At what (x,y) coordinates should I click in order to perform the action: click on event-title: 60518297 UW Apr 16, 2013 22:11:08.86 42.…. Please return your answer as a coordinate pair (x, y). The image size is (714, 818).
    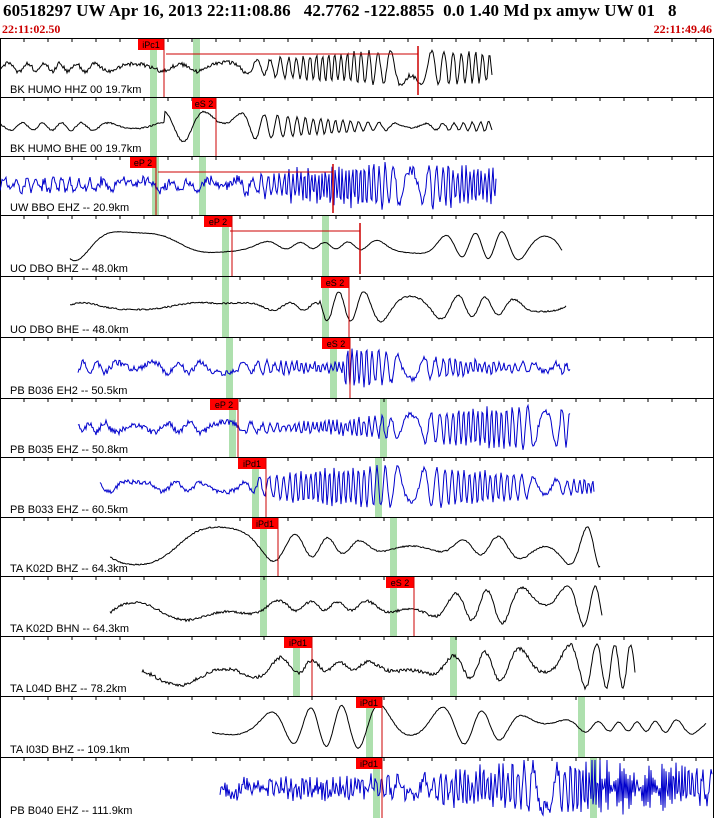
    Looking at the image, I should click on (340, 10).